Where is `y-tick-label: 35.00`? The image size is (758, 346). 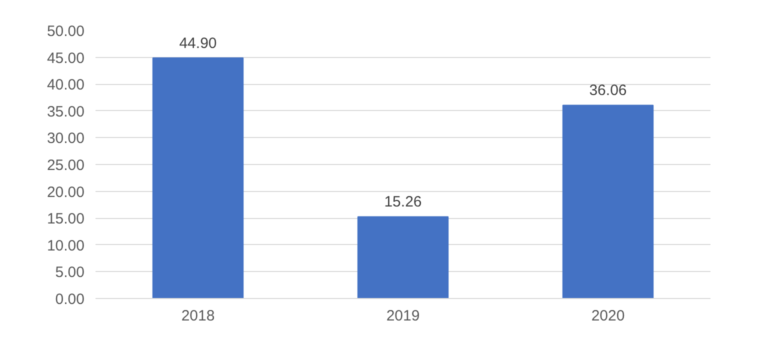
y-tick-label: 35.00 is located at coordinates (65, 111).